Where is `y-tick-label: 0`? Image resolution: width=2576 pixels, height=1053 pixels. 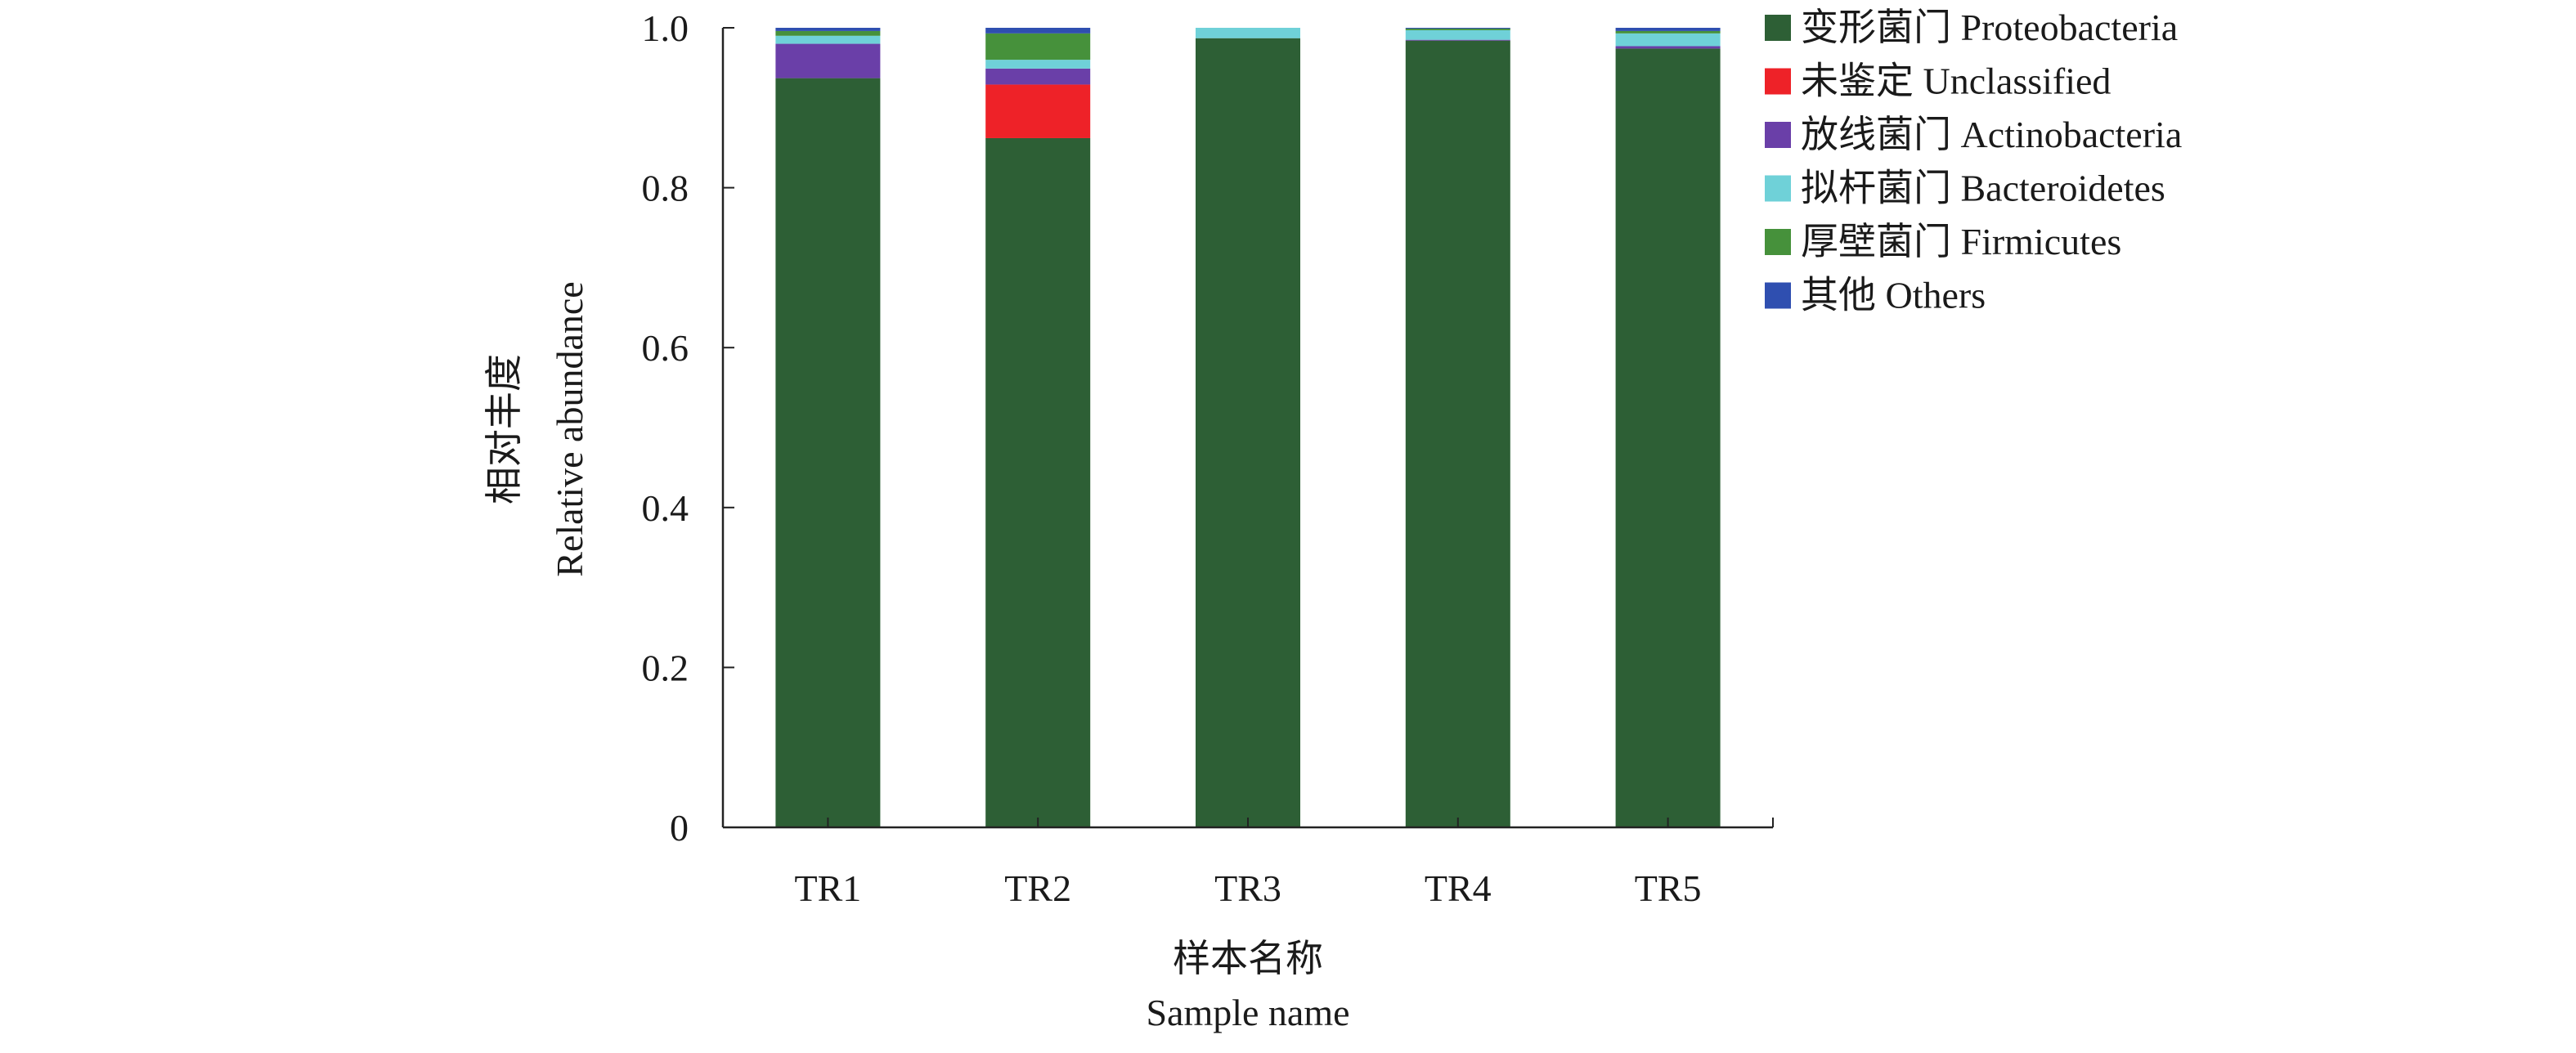 y-tick-label: 0 is located at coordinates (679, 828).